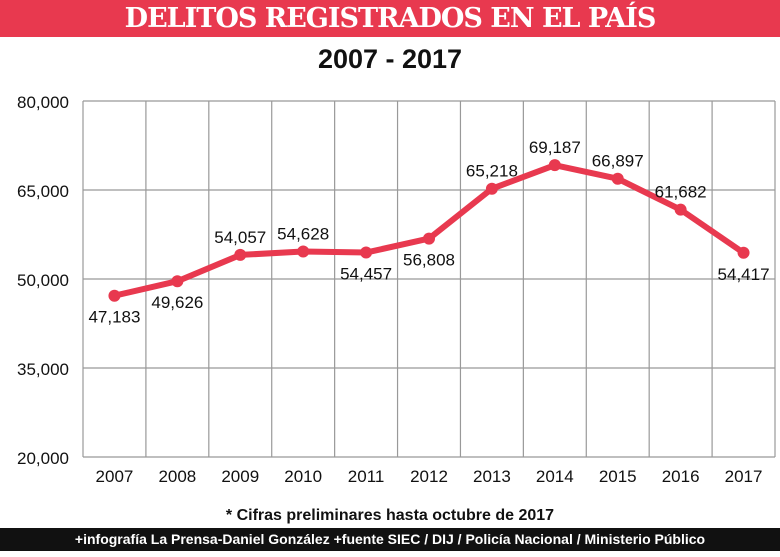 The image size is (780, 557). I want to click on x-tick-label: 2017, so click(744, 476).